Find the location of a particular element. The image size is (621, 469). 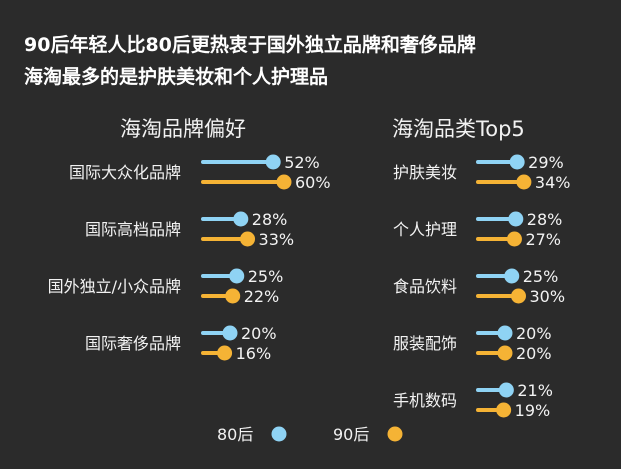

value-label-90: 30% is located at coordinates (548, 296).